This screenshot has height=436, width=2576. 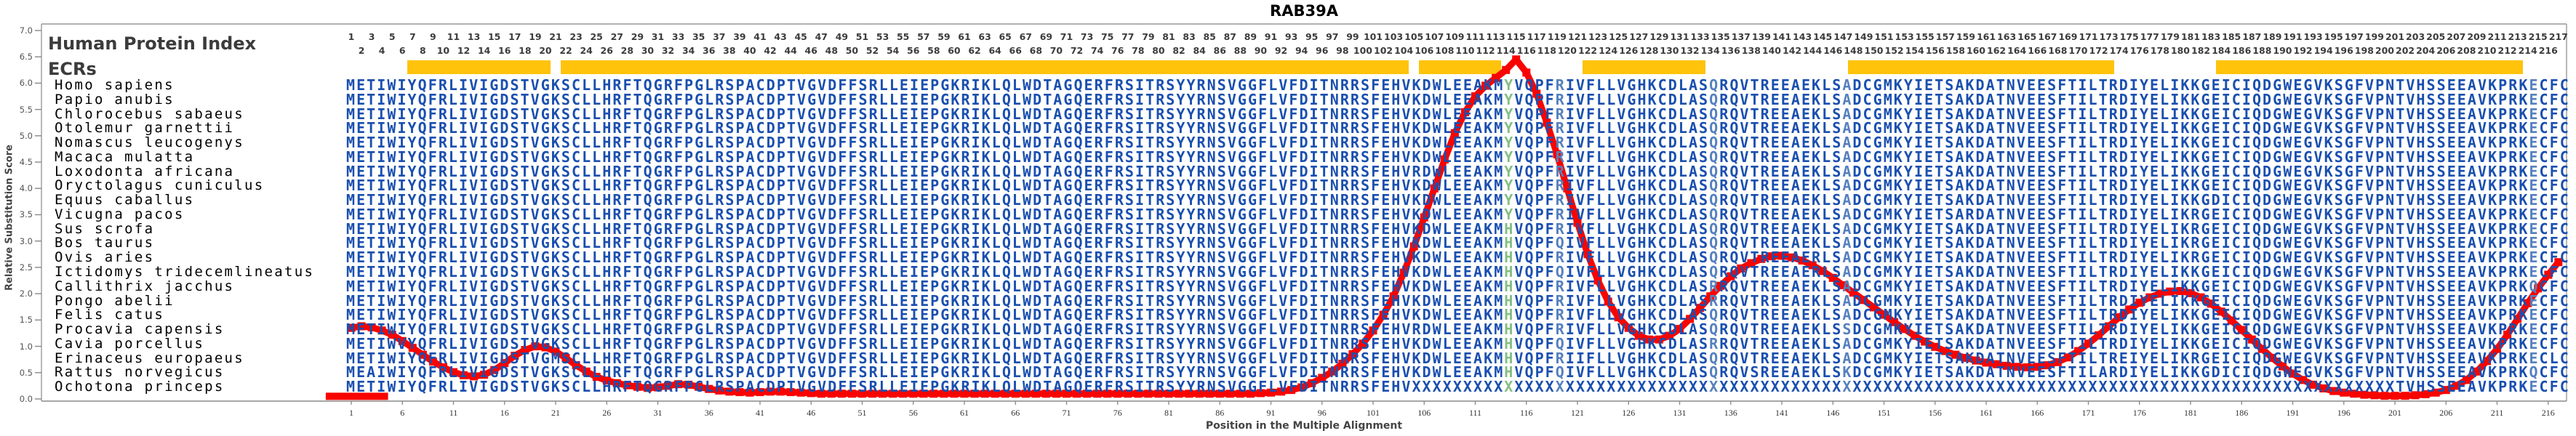 I want to click on column-number: 18, so click(x=525, y=50).